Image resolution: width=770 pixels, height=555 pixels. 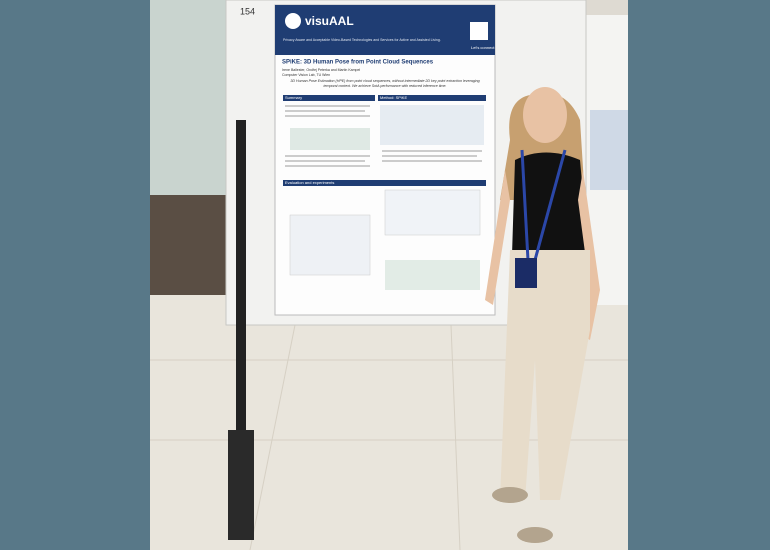 I want to click on logo: visuAAL, so click(x=329, y=21).